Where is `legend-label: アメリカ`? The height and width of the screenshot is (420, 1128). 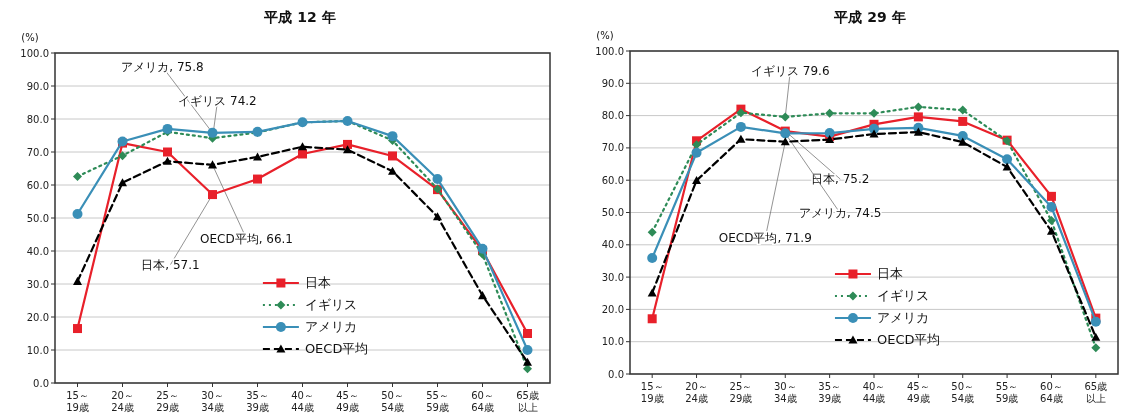 legend-label: アメリカ is located at coordinates (902, 317).